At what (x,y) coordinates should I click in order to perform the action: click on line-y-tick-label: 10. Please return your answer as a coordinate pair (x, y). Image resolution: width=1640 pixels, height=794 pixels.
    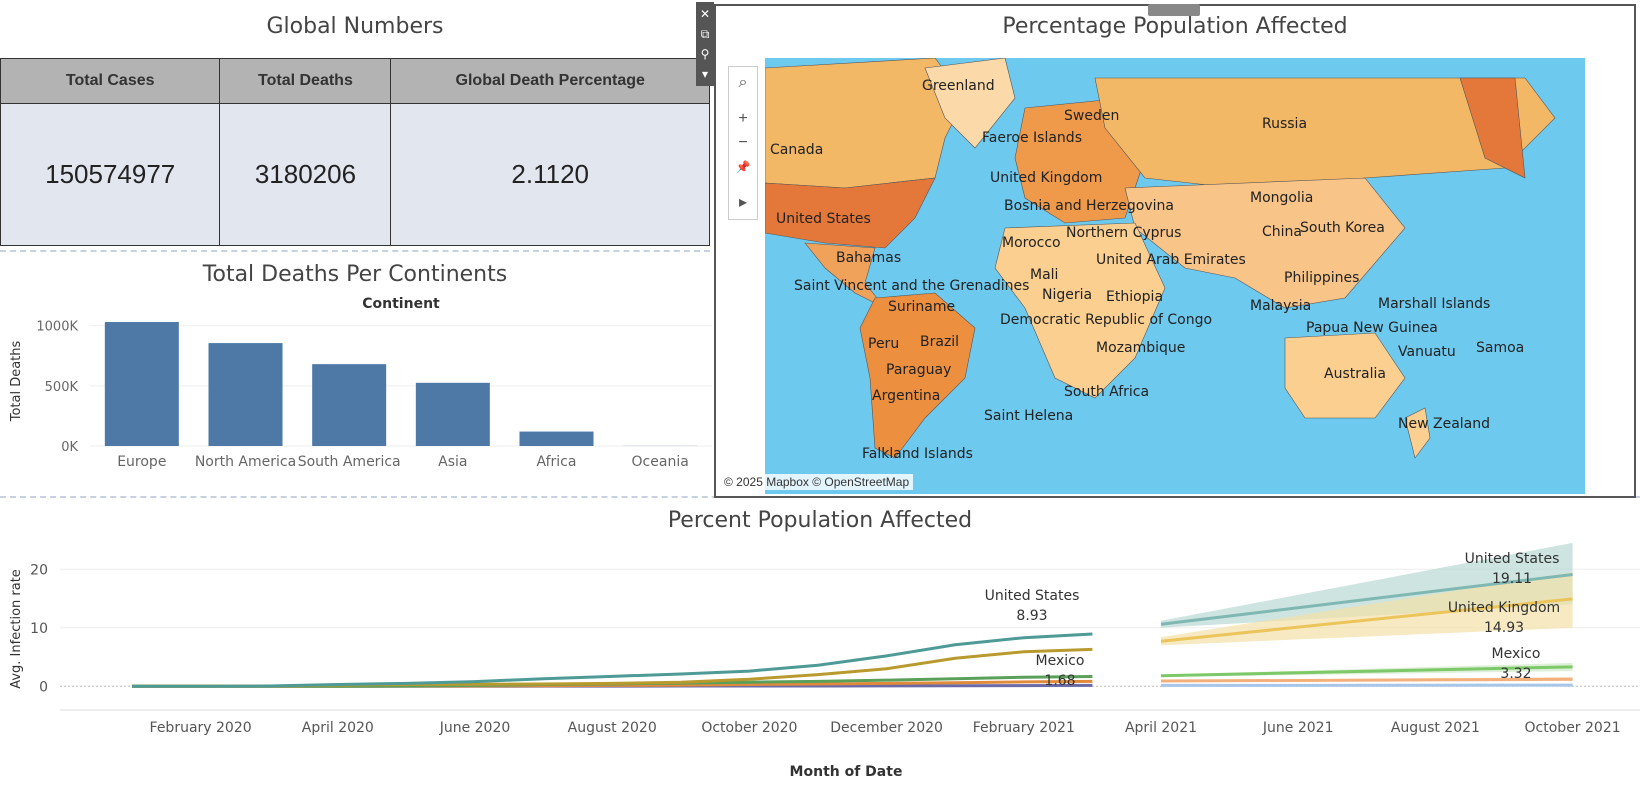
    Looking at the image, I should click on (39, 629).